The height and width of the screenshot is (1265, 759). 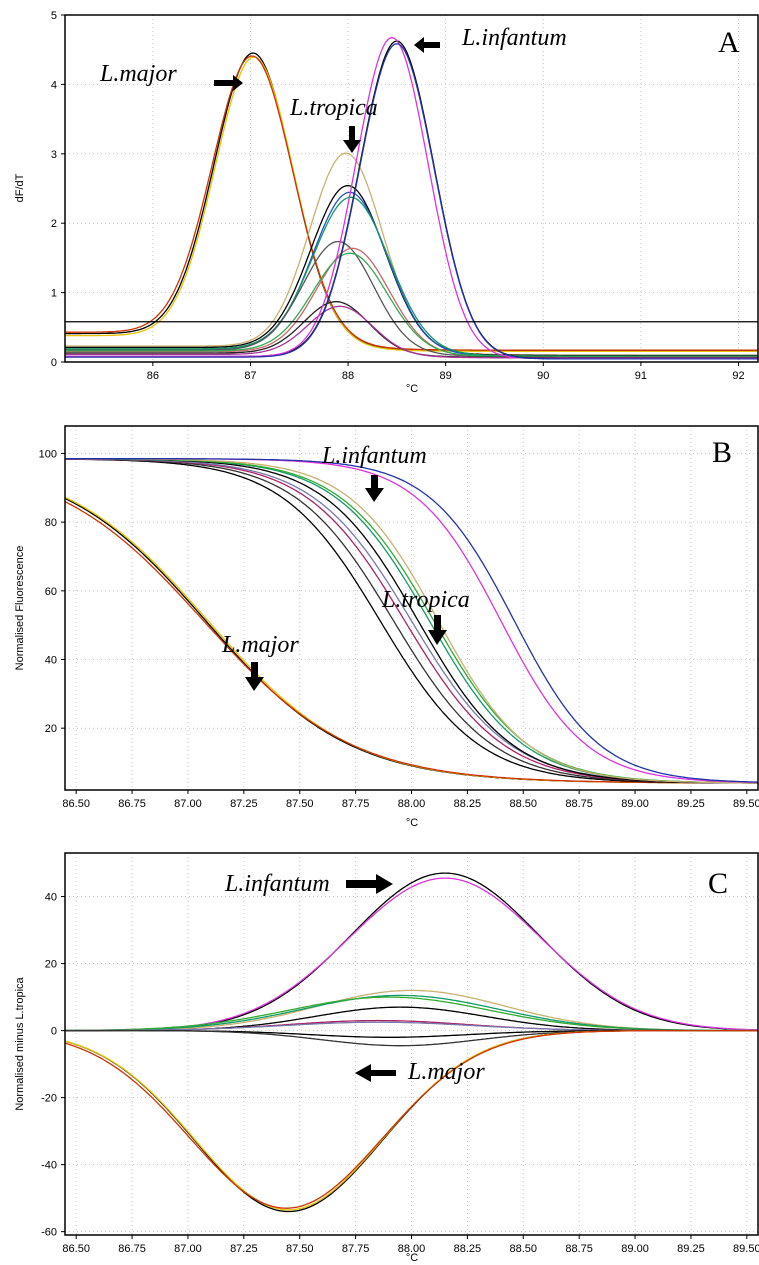 What do you see at coordinates (375, 1073) in the screenshot?
I see `panel-c-arrow-major` at bounding box center [375, 1073].